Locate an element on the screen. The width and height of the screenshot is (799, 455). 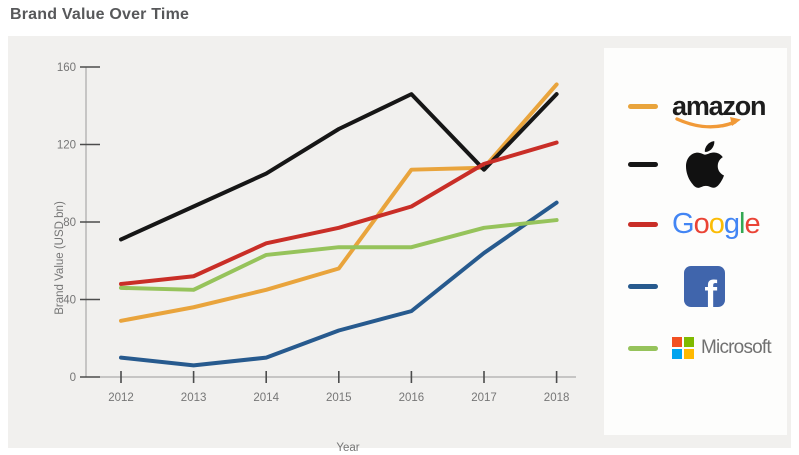
svg-text: 2015 is located at coordinates (339, 398).